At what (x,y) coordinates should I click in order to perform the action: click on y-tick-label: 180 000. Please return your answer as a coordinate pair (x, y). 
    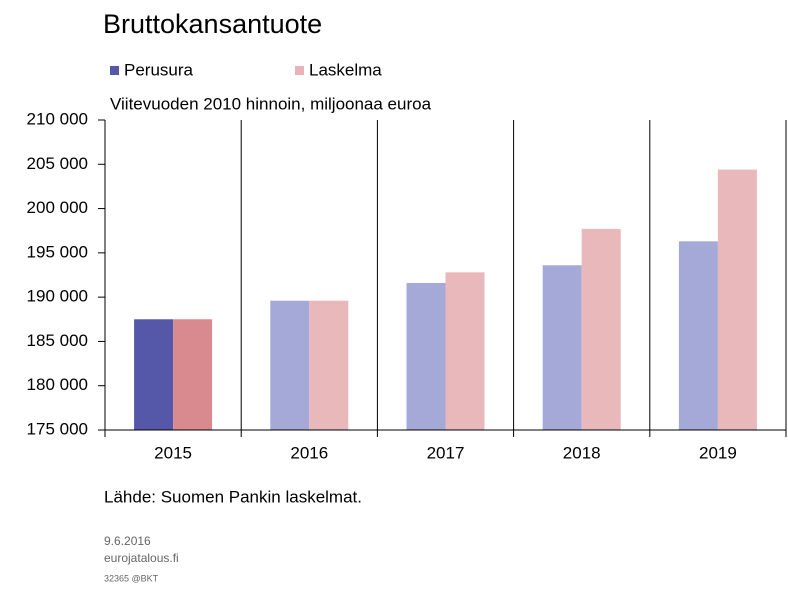
    Looking at the image, I should click on (57, 384).